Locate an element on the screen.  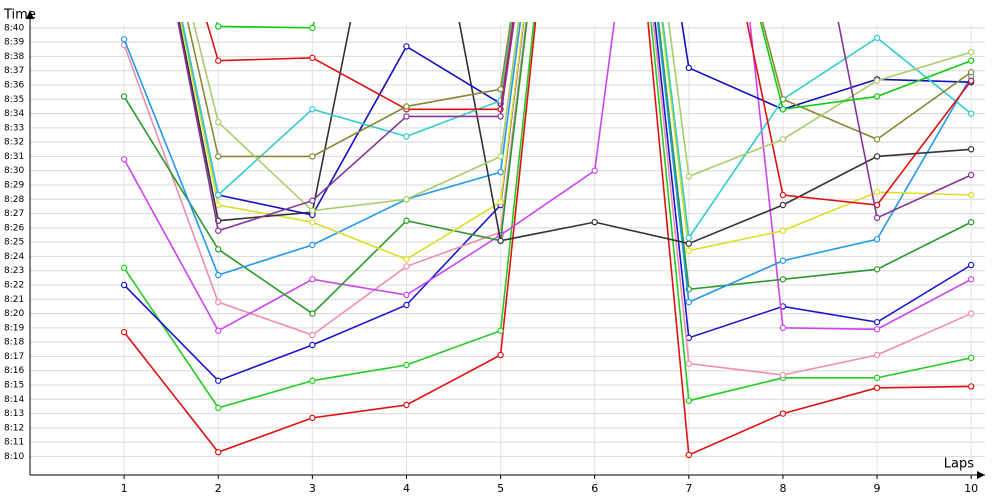
y-tick-label: 8:33 is located at coordinates (14, 128).